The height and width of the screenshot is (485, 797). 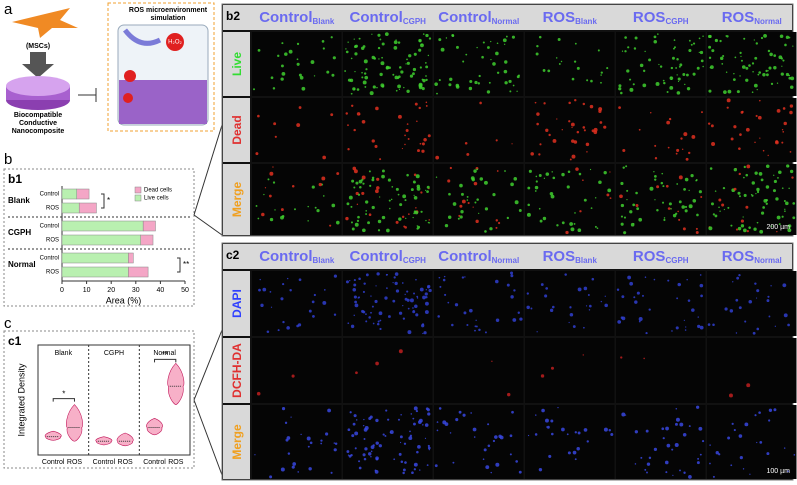 I want to click on row-label-bg, so click(x=236, y=442).